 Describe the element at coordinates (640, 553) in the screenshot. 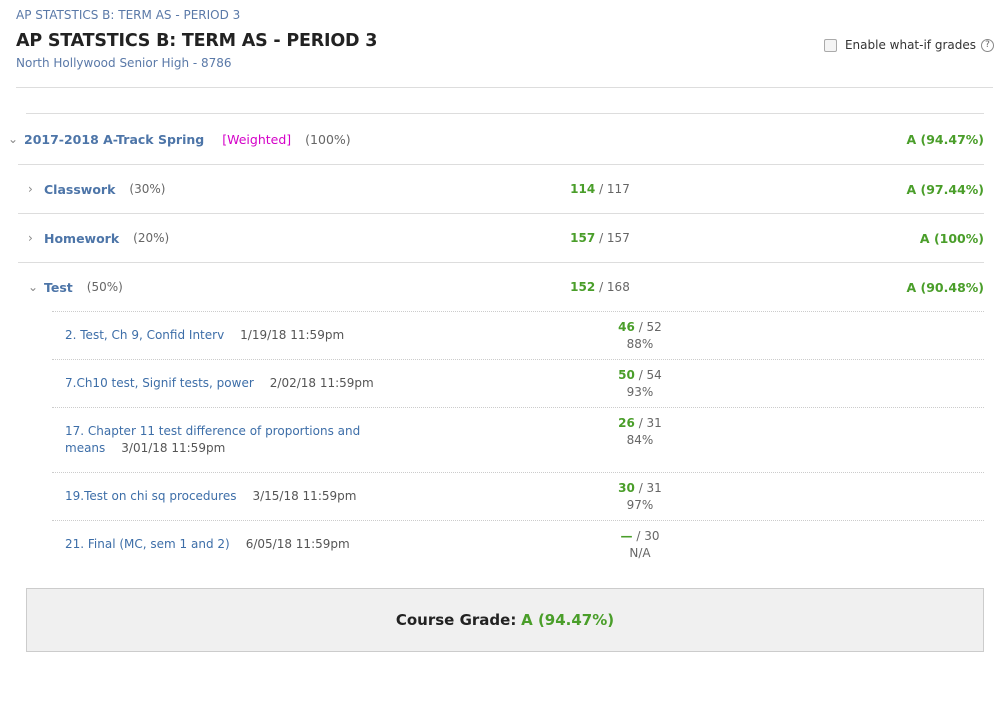

I see `score-percent: N/A` at that location.